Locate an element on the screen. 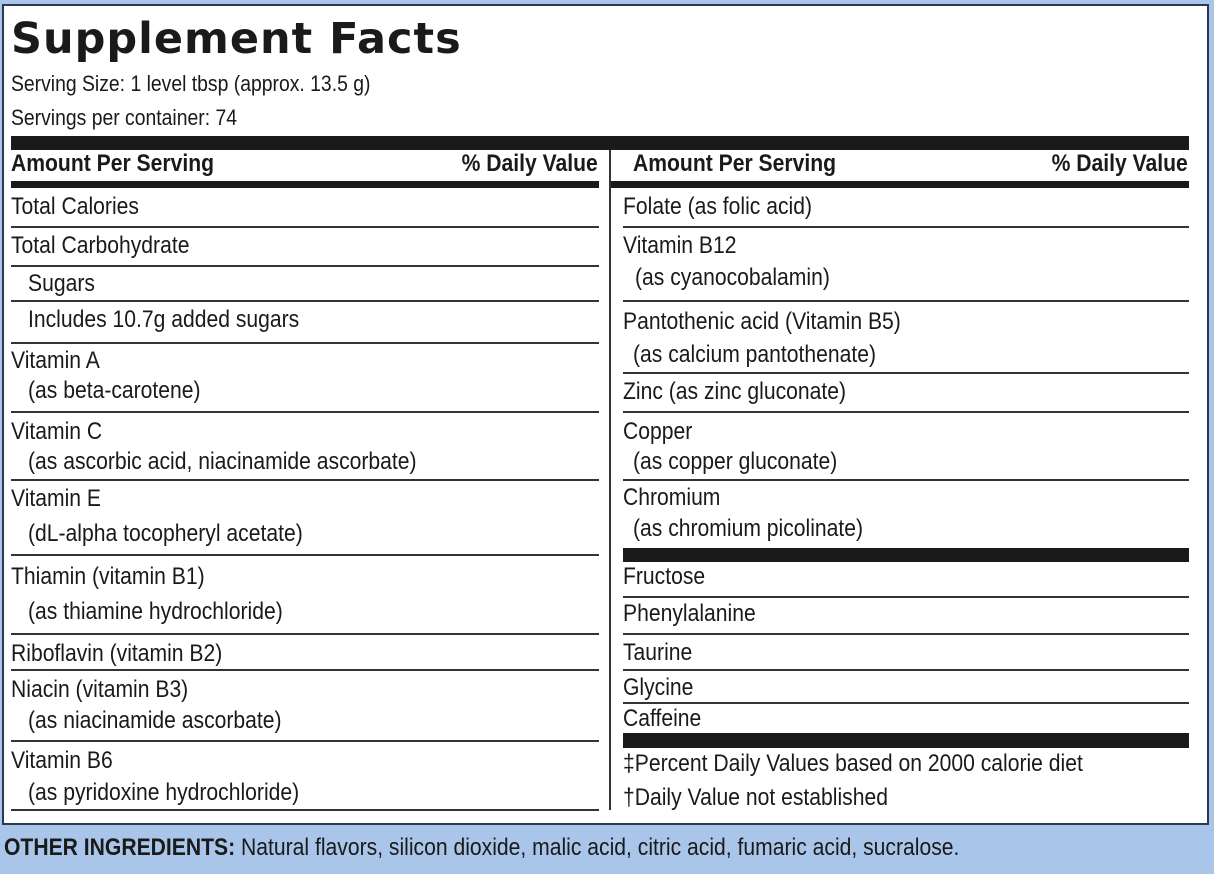 The width and height of the screenshot is (1214, 874). nutrient-source: (as beta-carotene) is located at coordinates (114, 390).